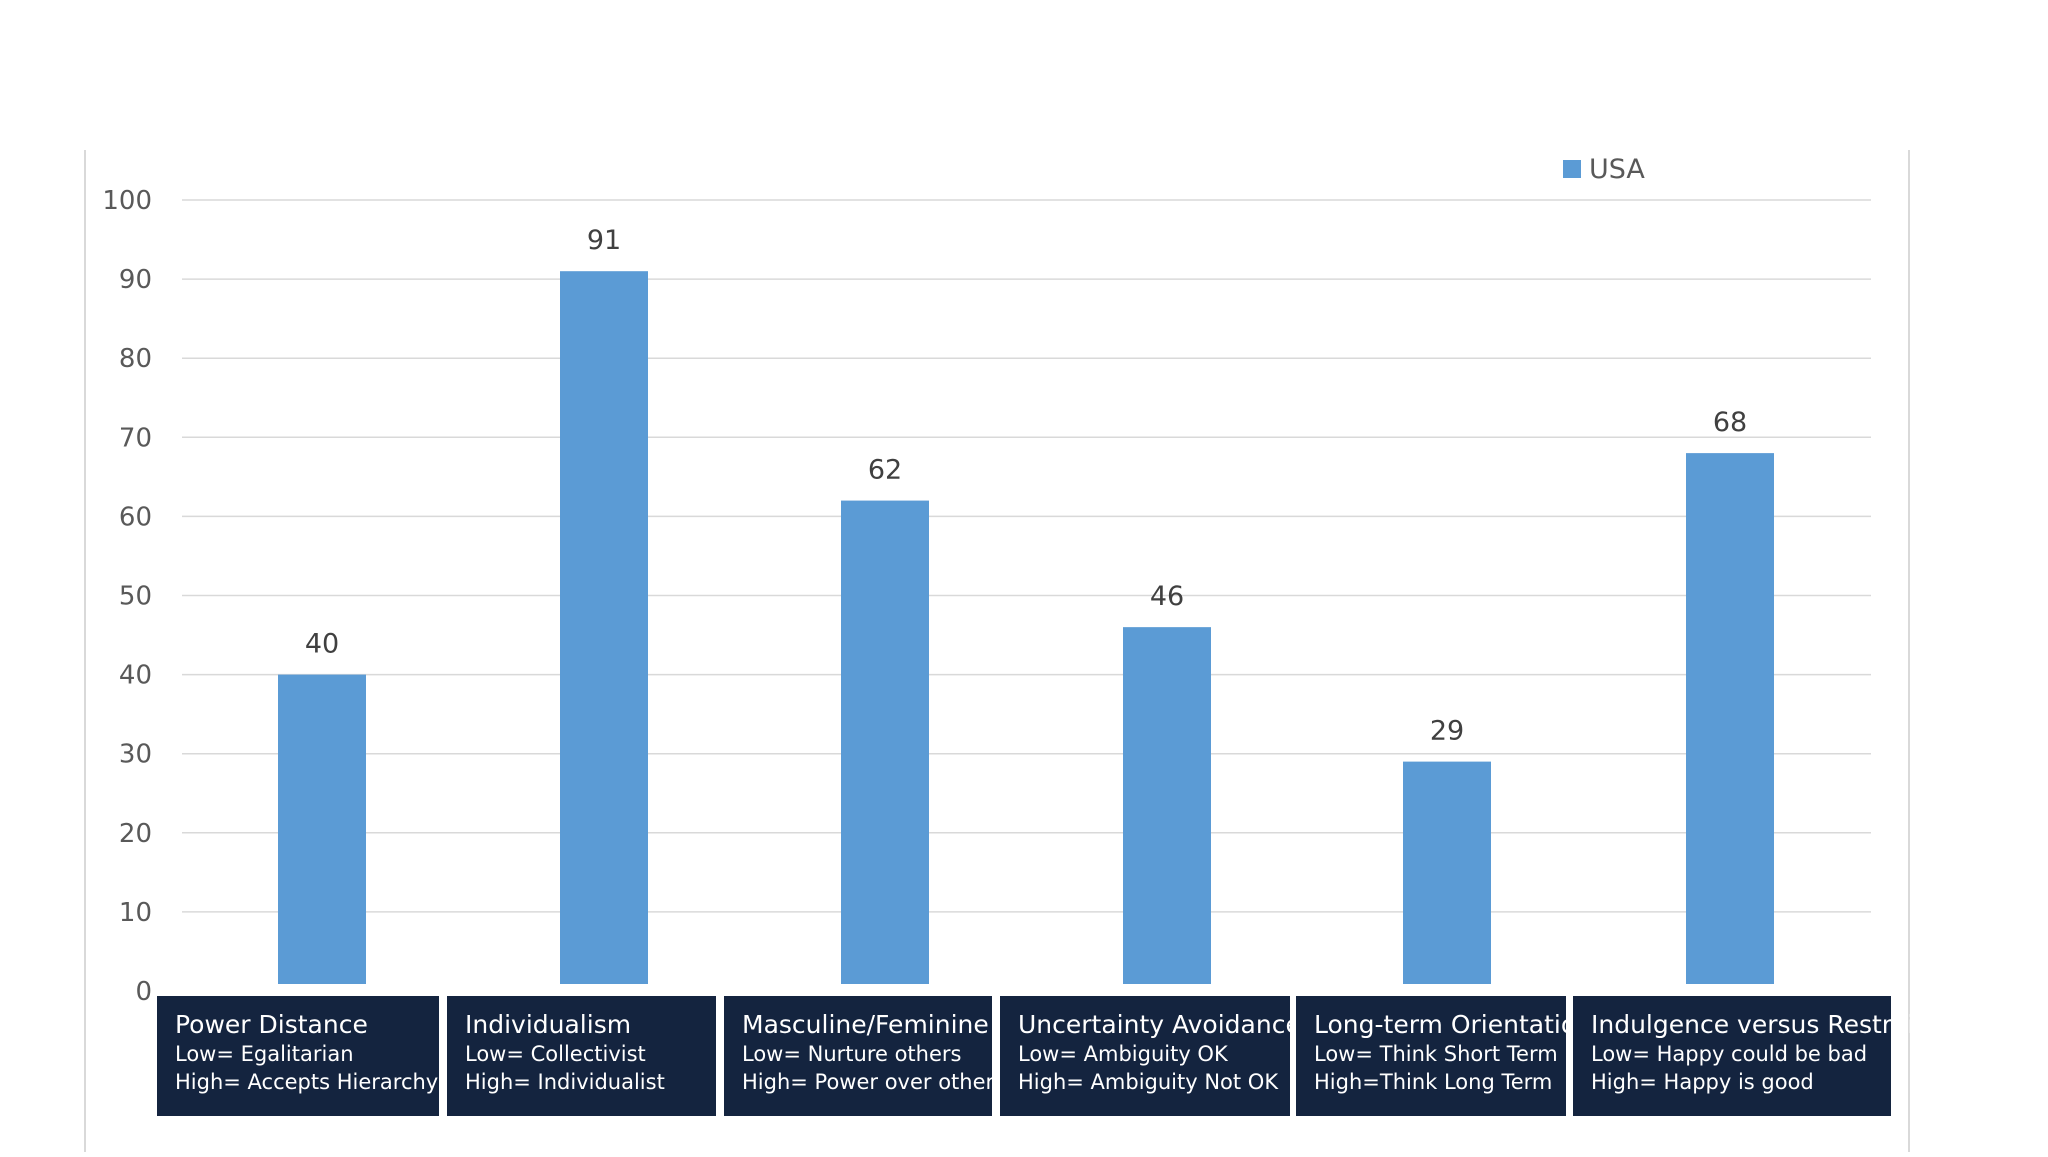 The height and width of the screenshot is (1157, 2048). What do you see at coordinates (1123, 1054) in the screenshot?
I see `category-low: Low= Ambiguity OK` at bounding box center [1123, 1054].